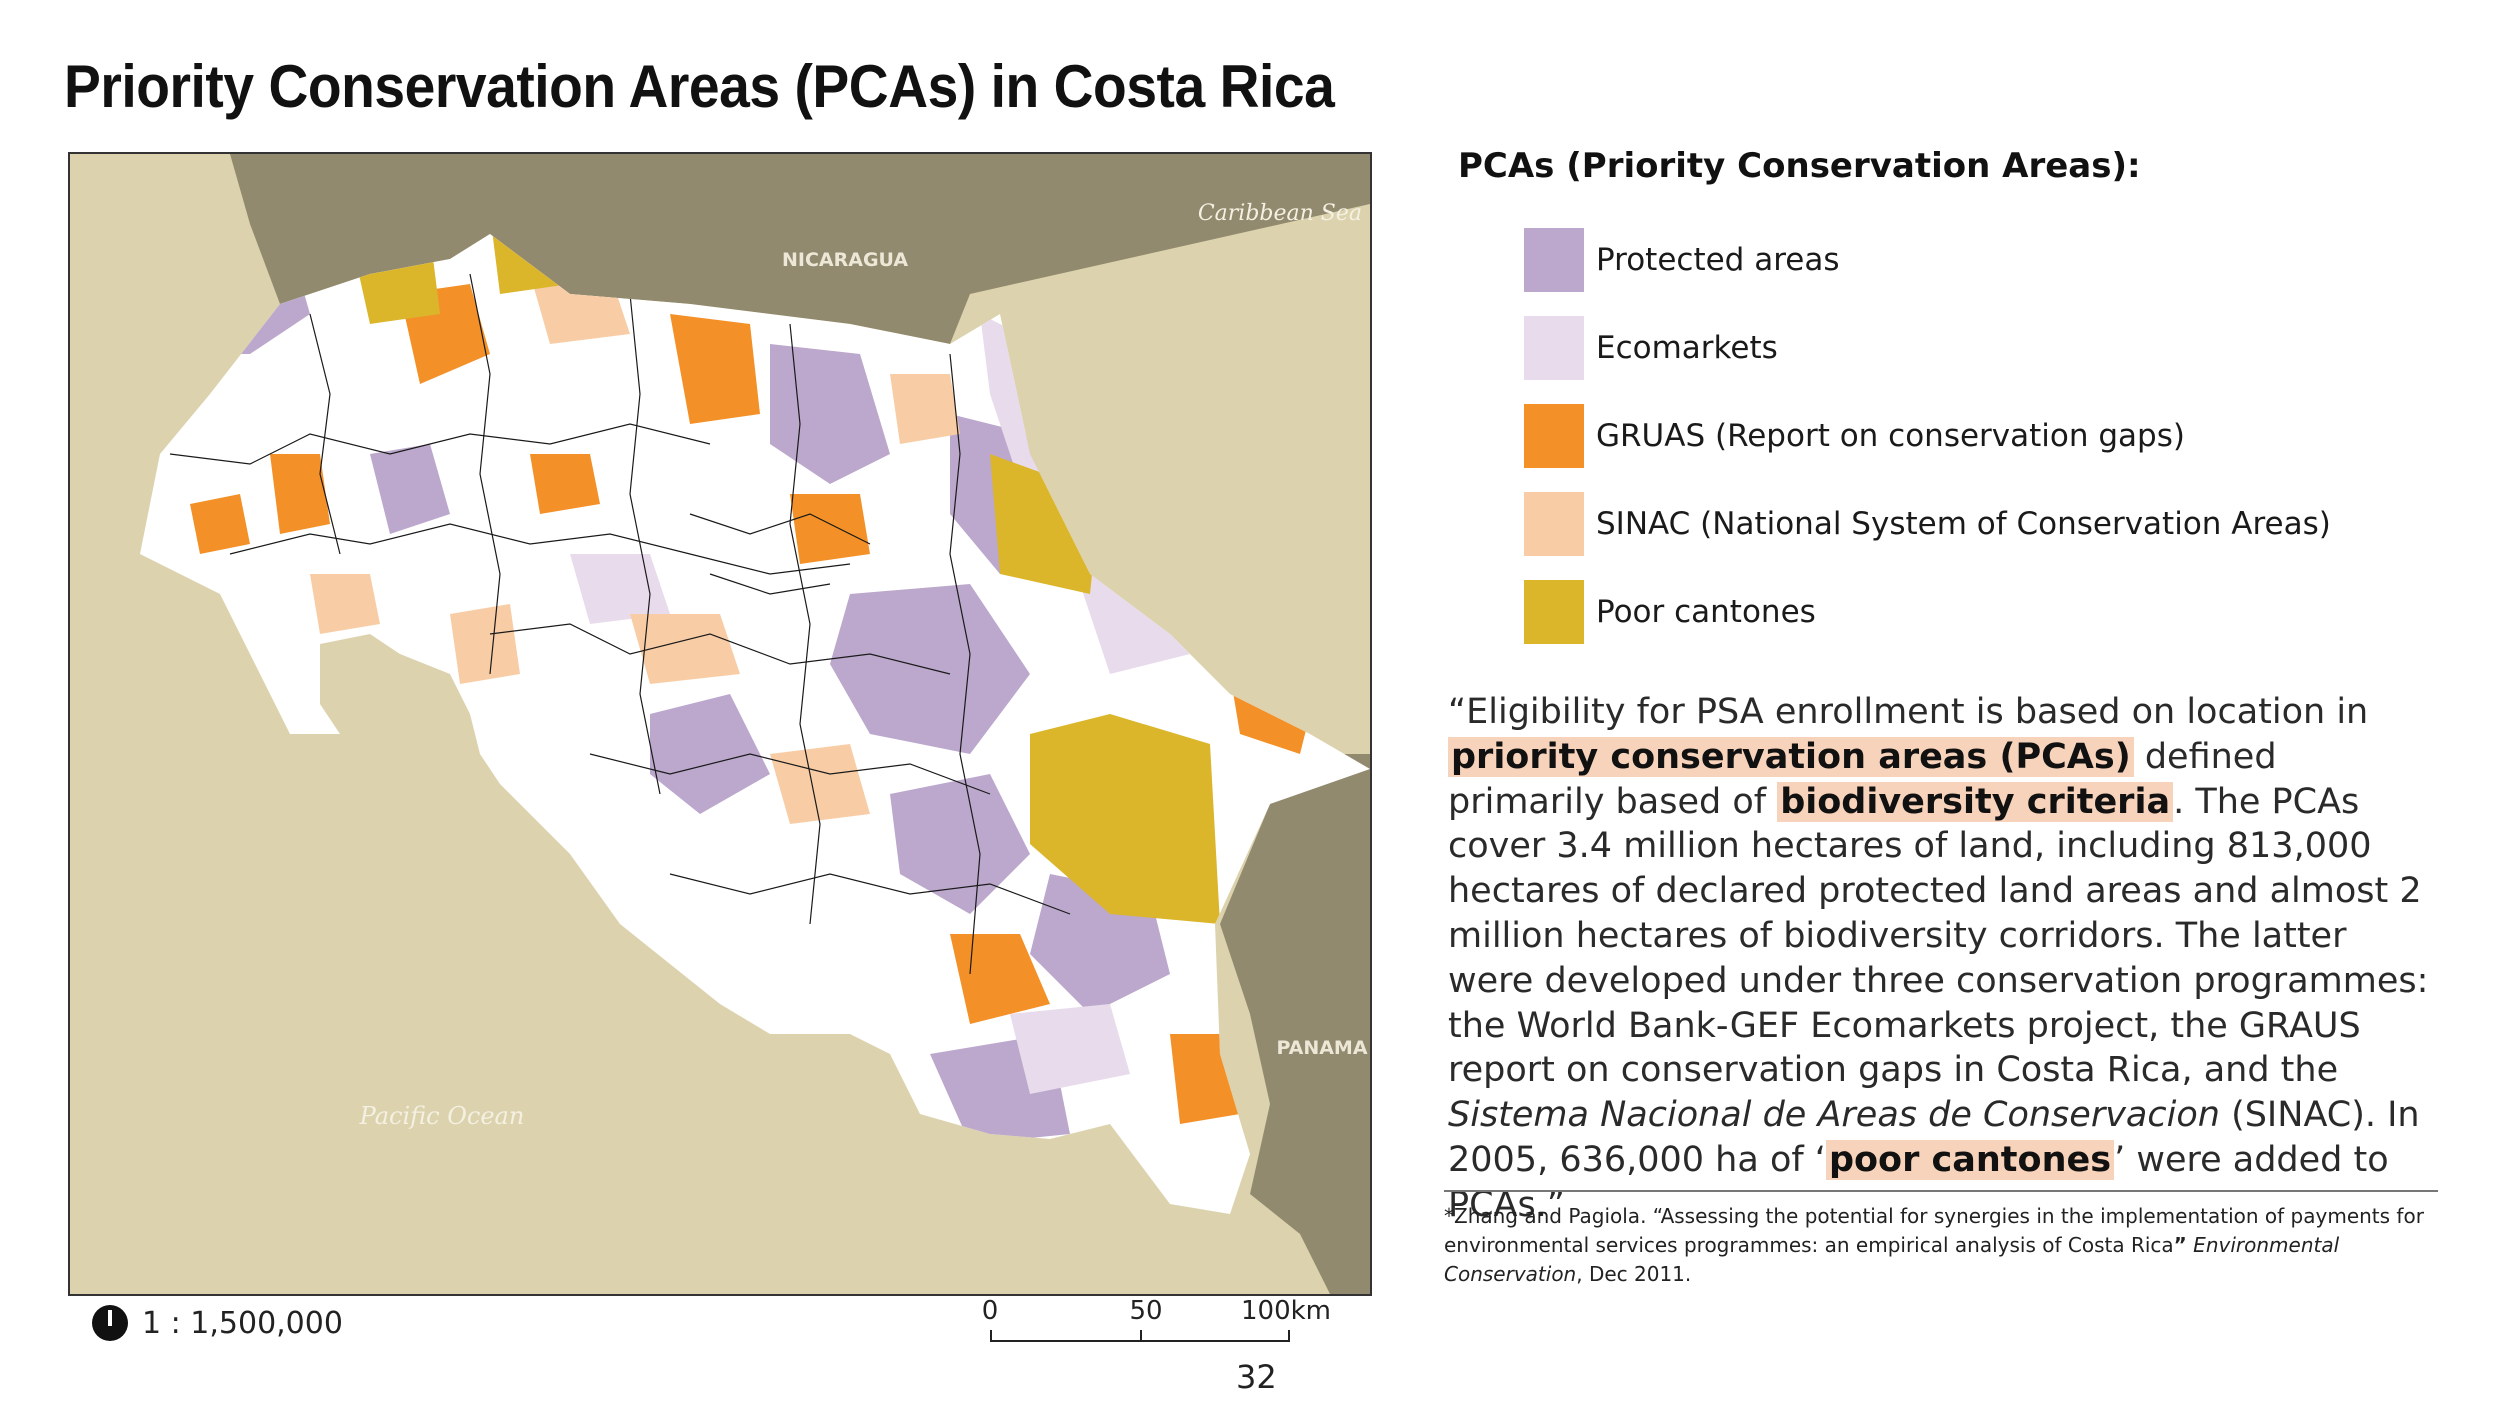 The width and height of the screenshot is (2500, 1406). I want to click on legend-label: Poor cantones, so click(1706, 612).